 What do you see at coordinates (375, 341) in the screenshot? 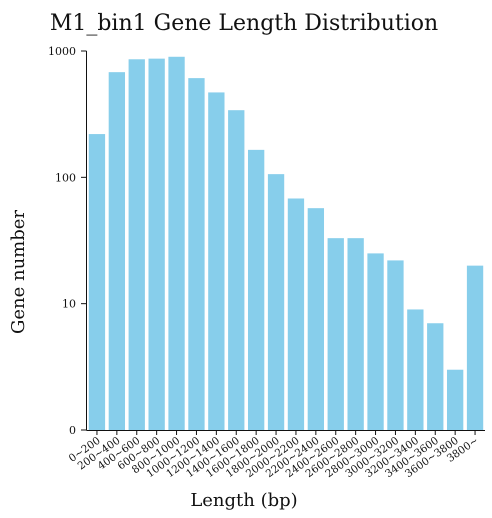
I see `bar-2800~3000` at bounding box center [375, 341].